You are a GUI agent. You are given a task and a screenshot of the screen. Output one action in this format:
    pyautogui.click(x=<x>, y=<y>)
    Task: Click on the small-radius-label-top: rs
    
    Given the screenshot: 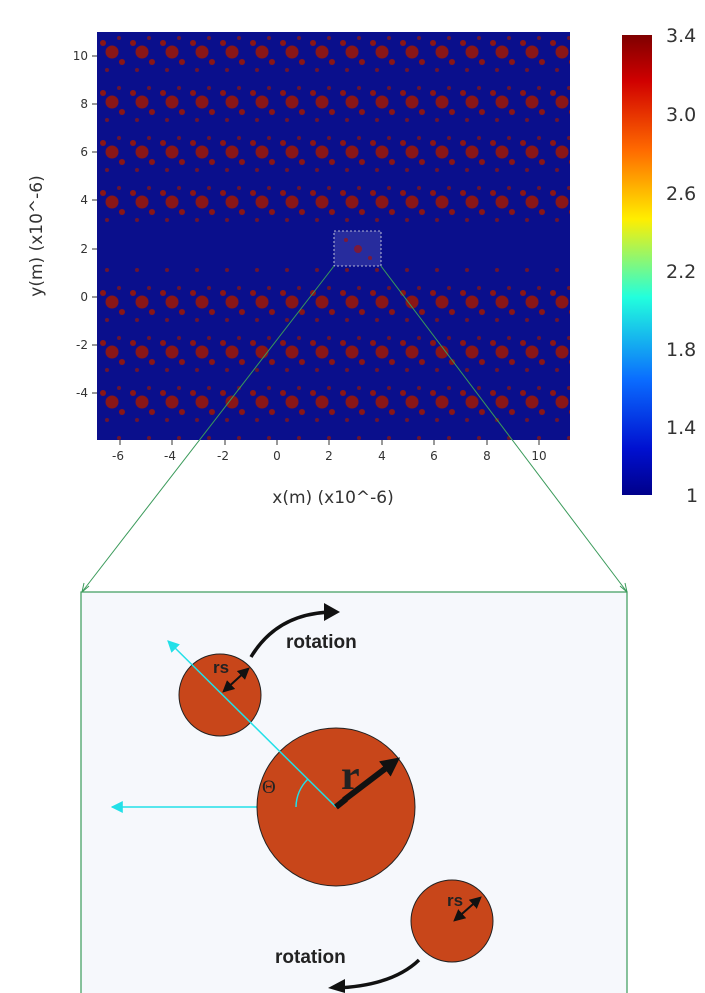 What is the action you would take?
    pyautogui.click(x=221, y=667)
    